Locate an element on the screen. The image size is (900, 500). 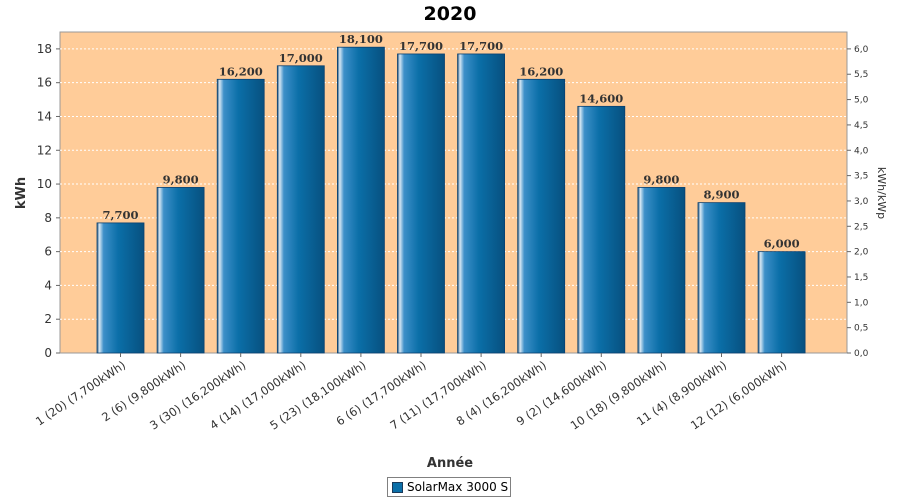
bar-value-label: 18,100 is located at coordinates (361, 39).